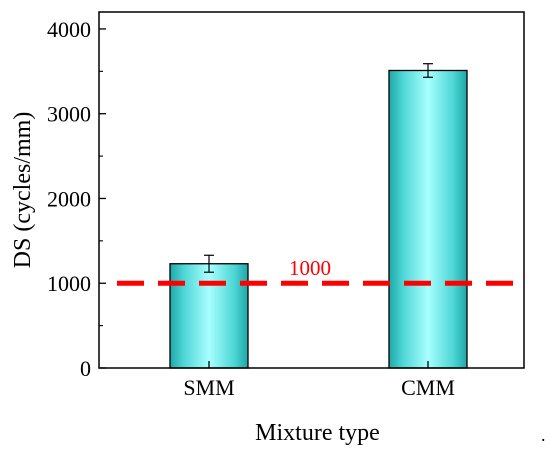  What do you see at coordinates (209, 316) in the screenshot?
I see `bar-smm` at bounding box center [209, 316].